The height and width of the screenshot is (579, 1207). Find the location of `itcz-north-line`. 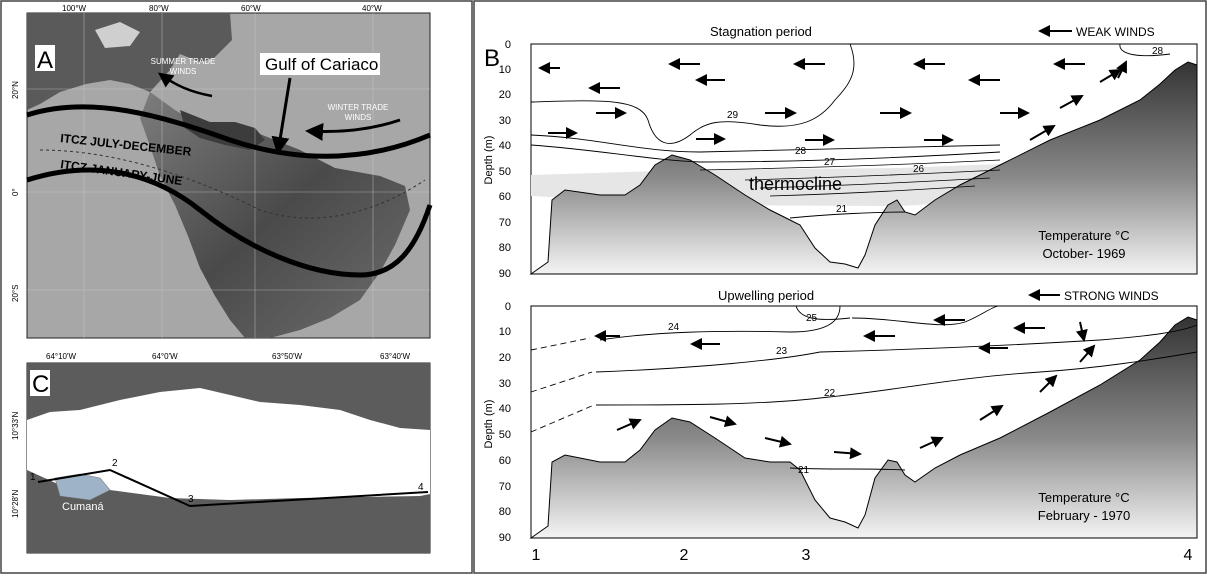

itcz-north-line is located at coordinates (228, 131).